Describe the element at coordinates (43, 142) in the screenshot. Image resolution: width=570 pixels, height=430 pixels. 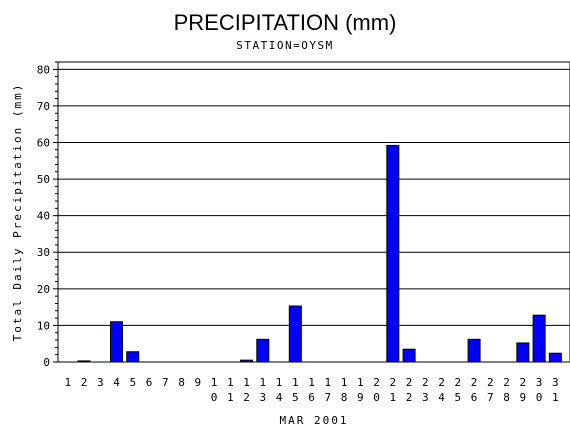
I see `y-tick-label: 60` at that location.